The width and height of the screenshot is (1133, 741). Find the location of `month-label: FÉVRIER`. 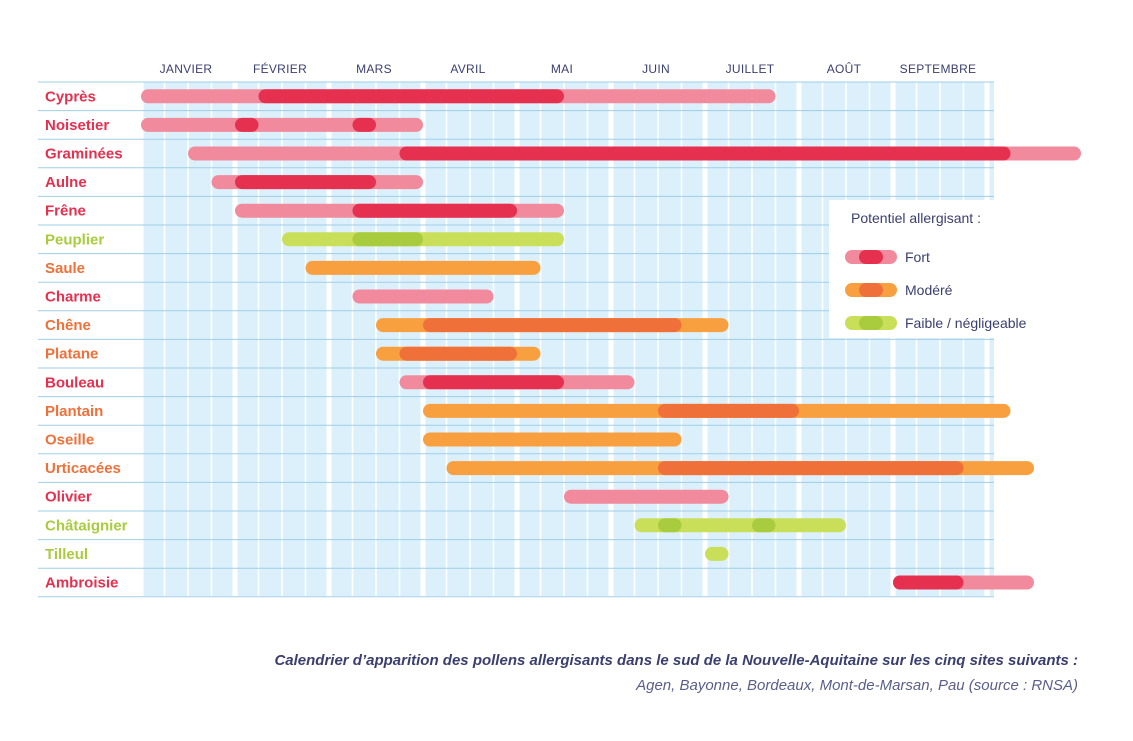

month-label: FÉVRIER is located at coordinates (280, 68).